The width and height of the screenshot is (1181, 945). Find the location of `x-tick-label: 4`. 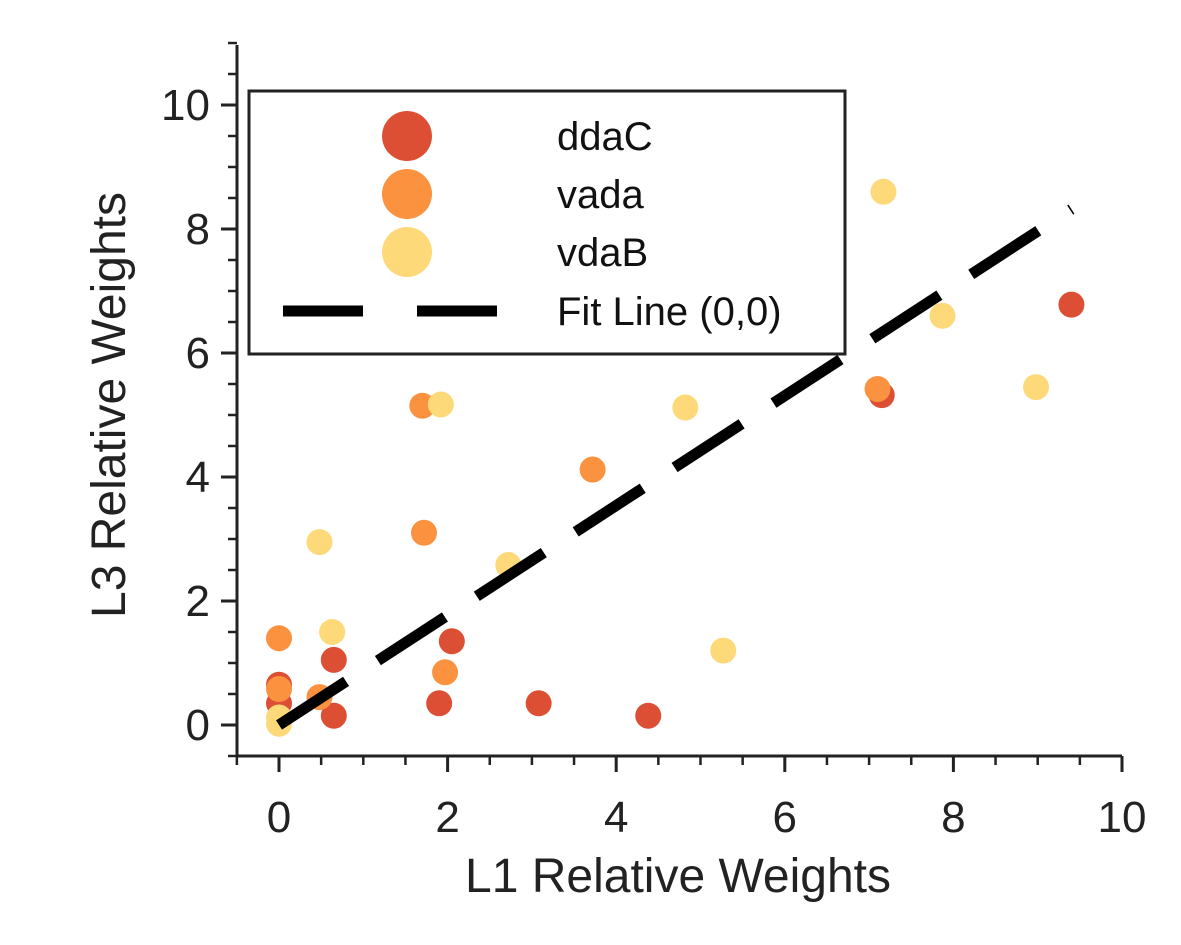

x-tick-label: 4 is located at coordinates (616, 817).